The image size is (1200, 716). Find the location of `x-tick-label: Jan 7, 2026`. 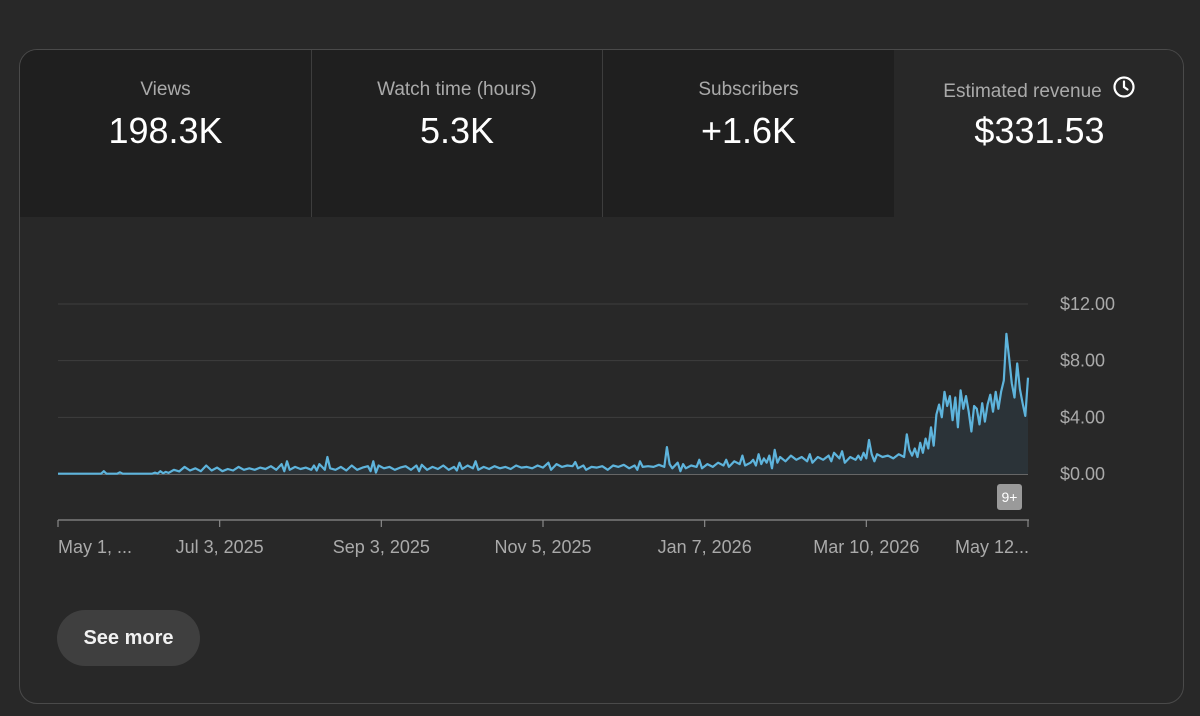

x-tick-label: Jan 7, 2026 is located at coordinates (705, 547).